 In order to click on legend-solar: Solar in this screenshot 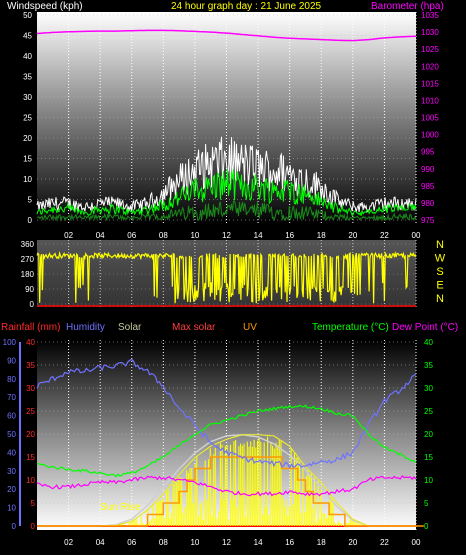, I will do `click(130, 327)`.